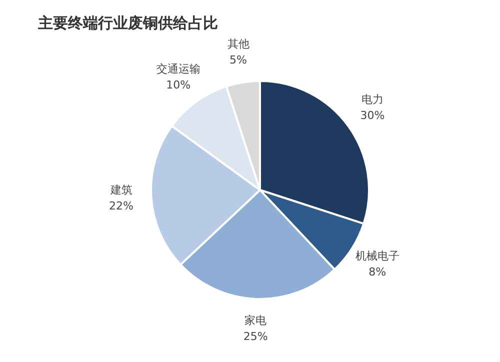  I want to click on slice-label: 其他, so click(238, 44).